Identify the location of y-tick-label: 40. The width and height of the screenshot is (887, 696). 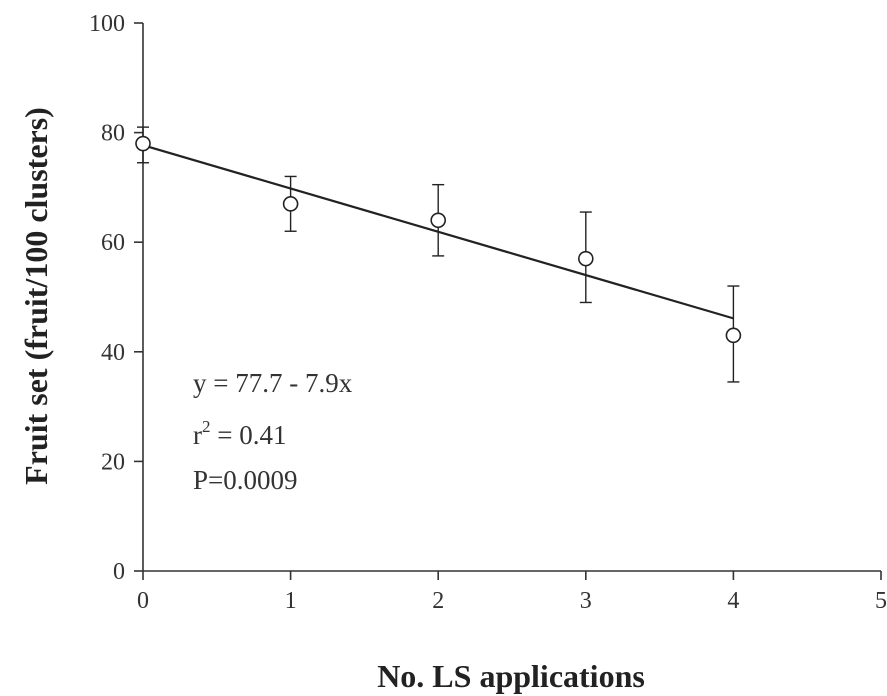
(113, 353).